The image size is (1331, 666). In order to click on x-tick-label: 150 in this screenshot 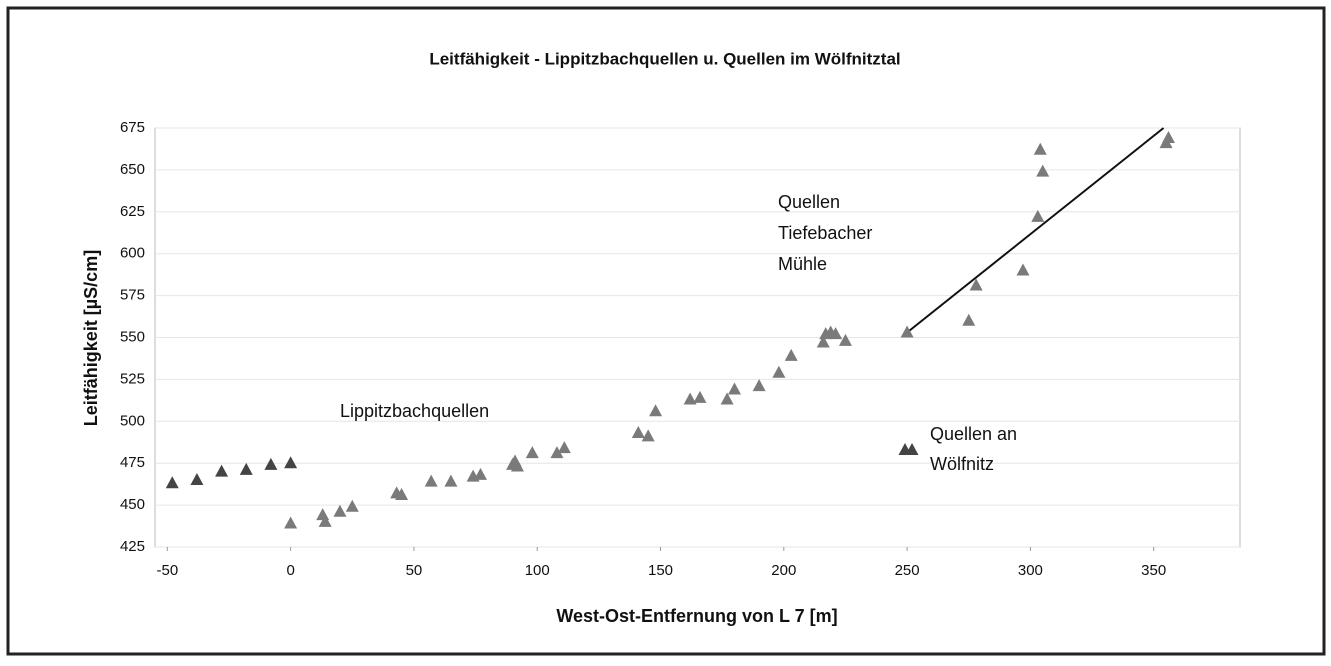, I will do `click(660, 570)`.